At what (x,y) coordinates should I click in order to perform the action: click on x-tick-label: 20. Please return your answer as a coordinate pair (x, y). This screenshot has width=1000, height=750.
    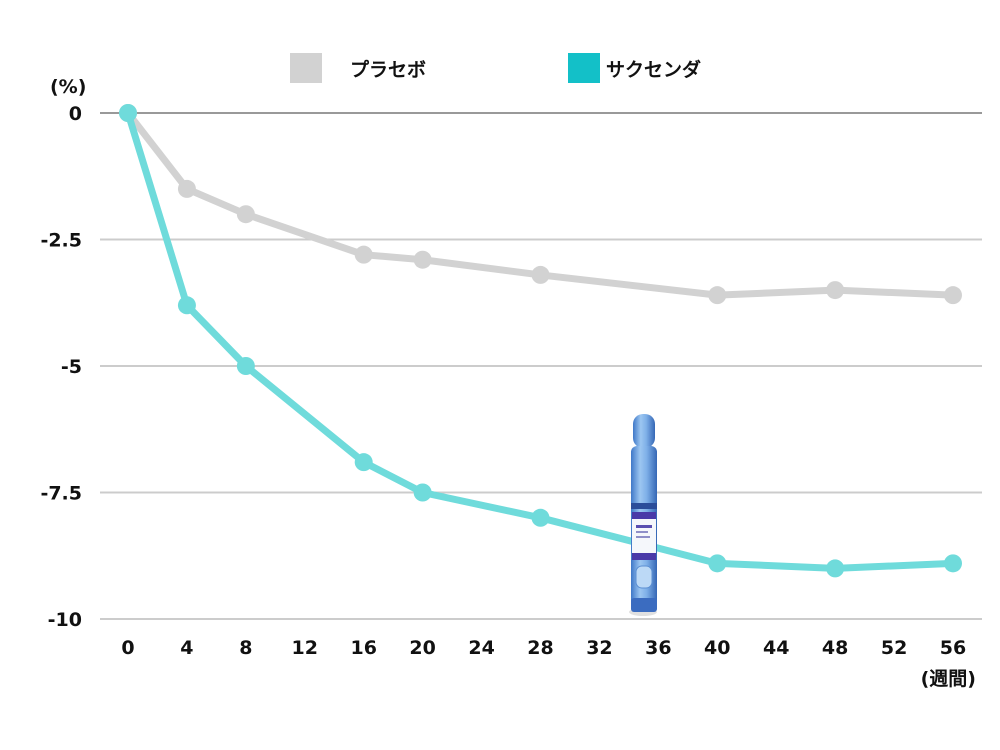
    Looking at the image, I should click on (422, 648).